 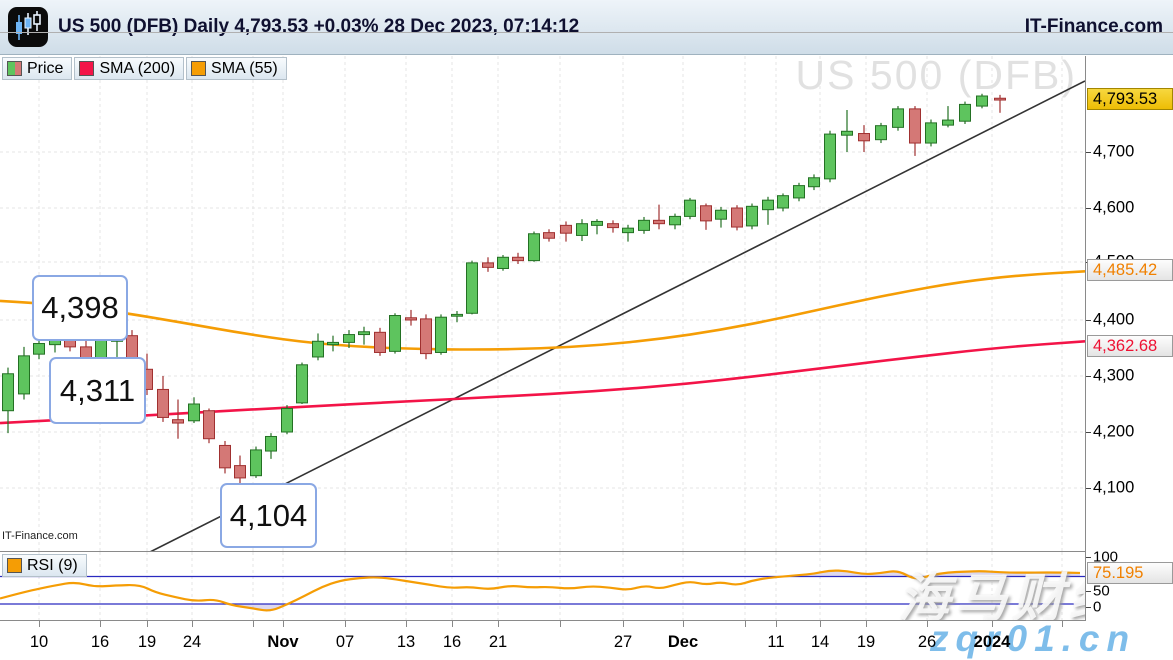 What do you see at coordinates (137, 68) in the screenshot?
I see `legend-sma200-label: SMA (200)` at bounding box center [137, 68].